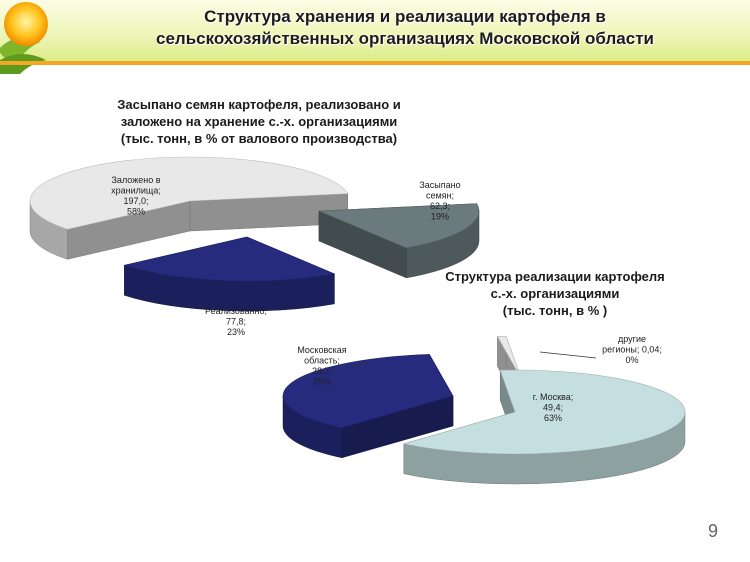  Describe the element at coordinates (136, 212) in the screenshot. I see `chart-1-data-label: 58%` at that location.